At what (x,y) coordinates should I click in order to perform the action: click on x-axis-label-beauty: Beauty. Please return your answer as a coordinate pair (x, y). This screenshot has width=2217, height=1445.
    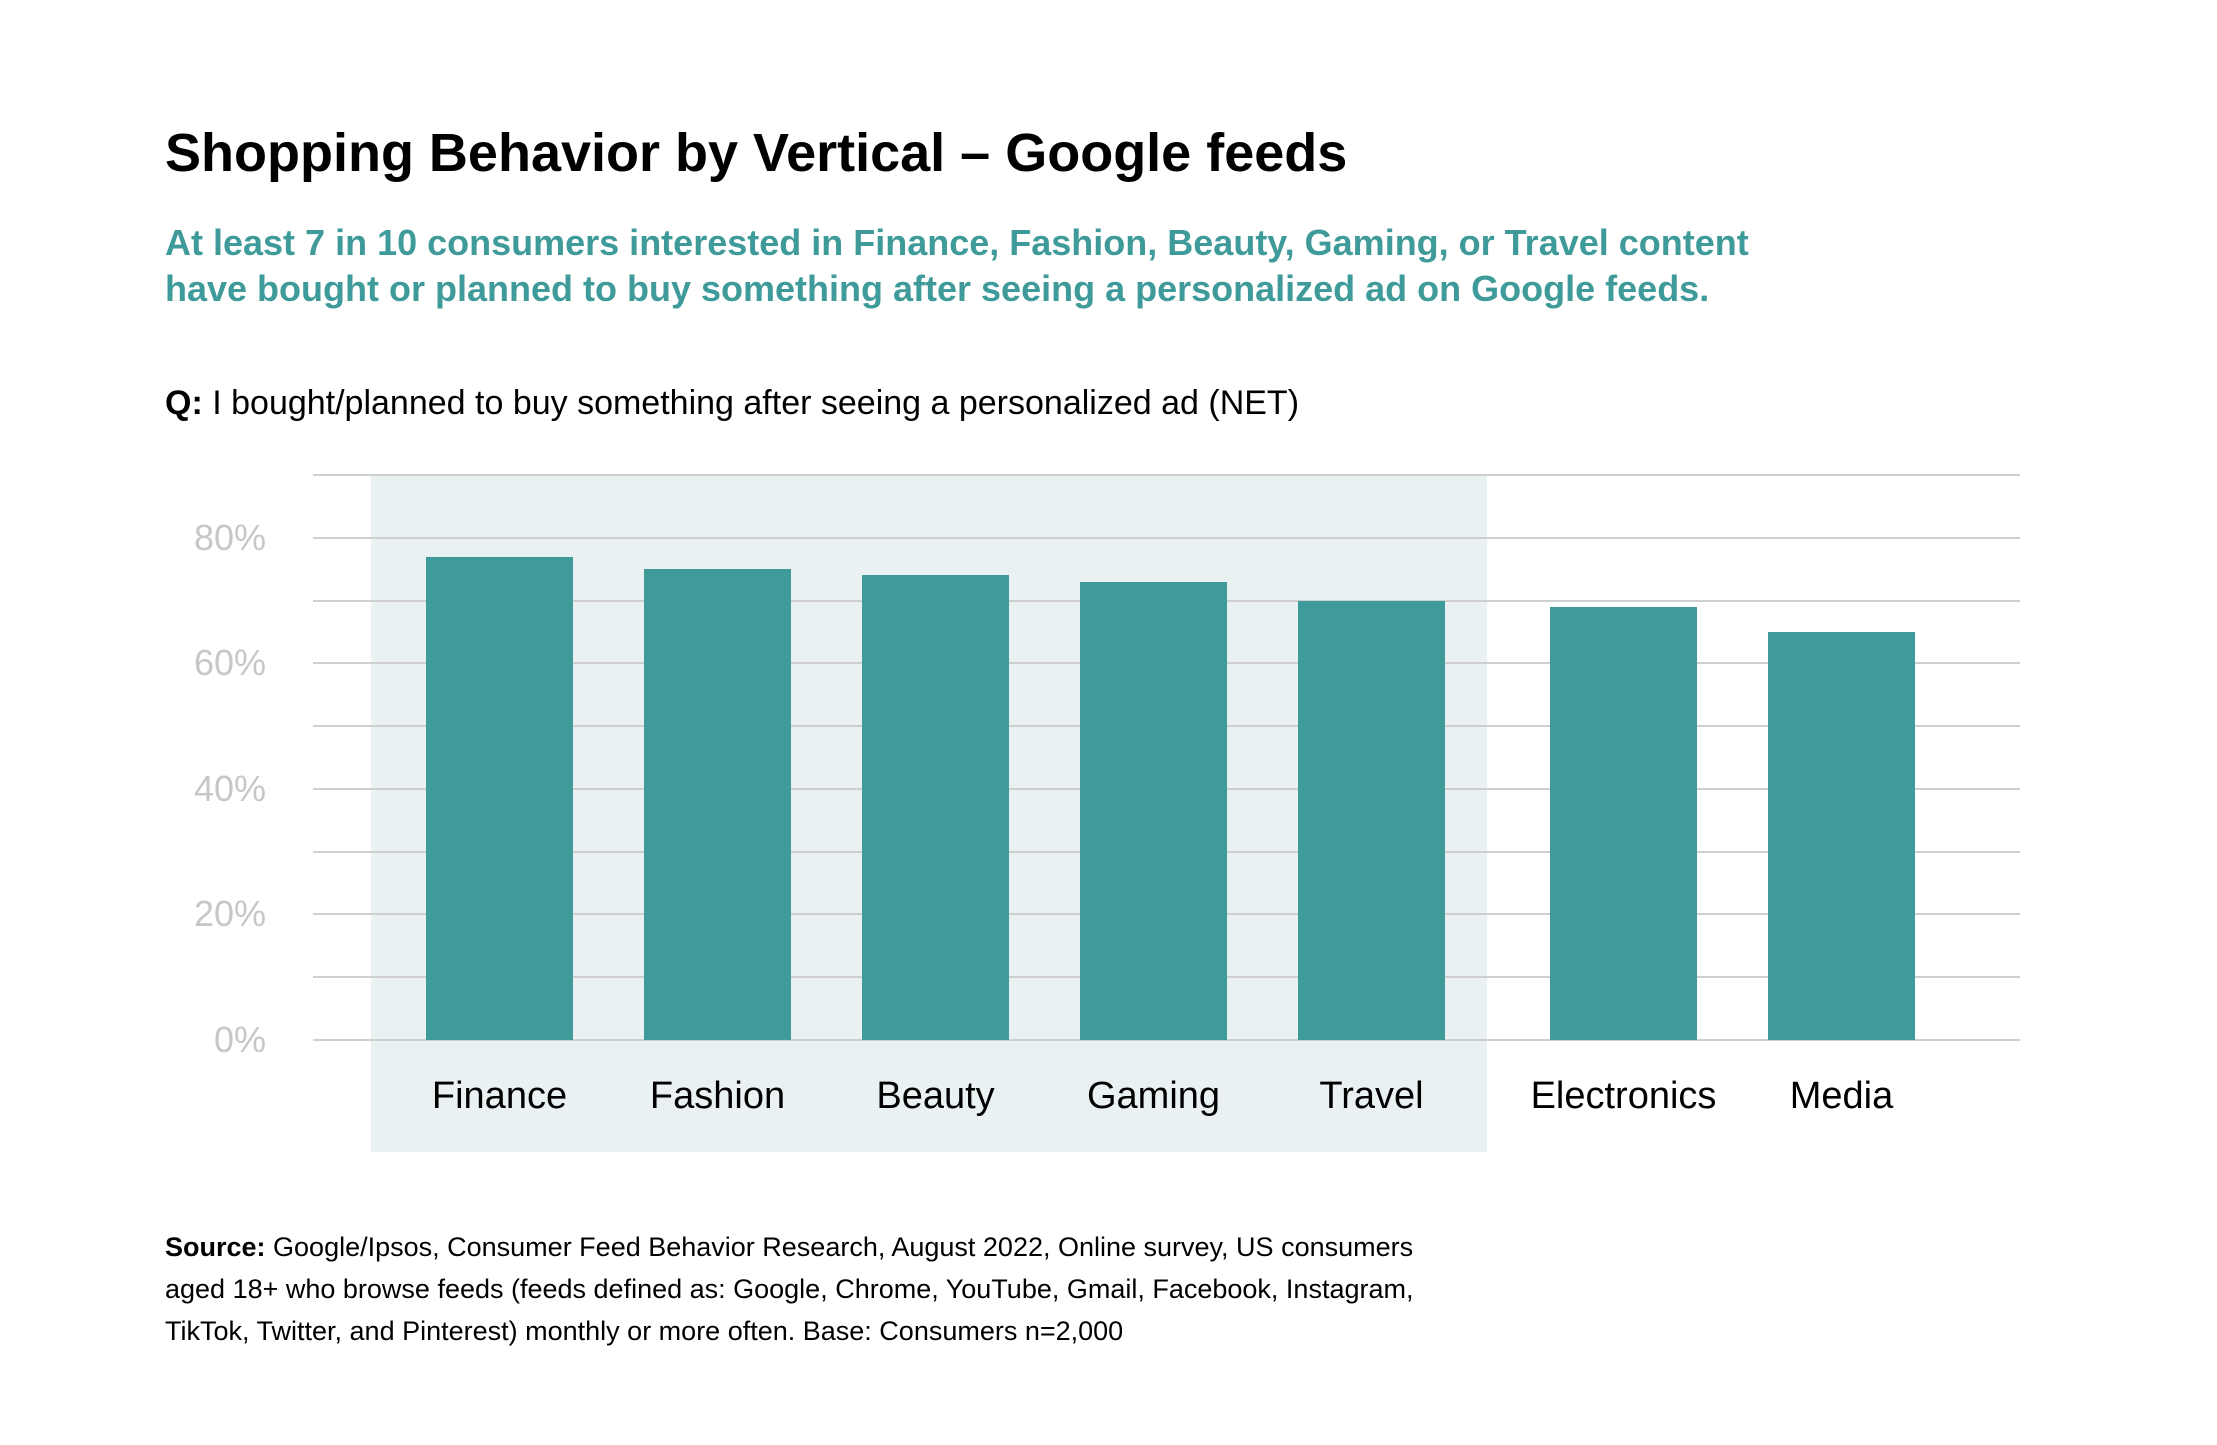
    Looking at the image, I should click on (935, 1096).